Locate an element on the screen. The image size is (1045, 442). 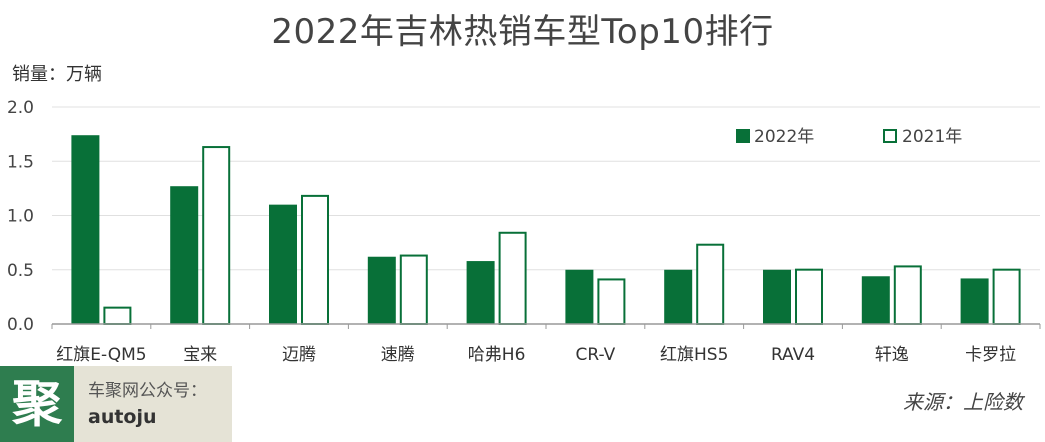
y-tick-label: 1.5 is located at coordinates (20, 162).